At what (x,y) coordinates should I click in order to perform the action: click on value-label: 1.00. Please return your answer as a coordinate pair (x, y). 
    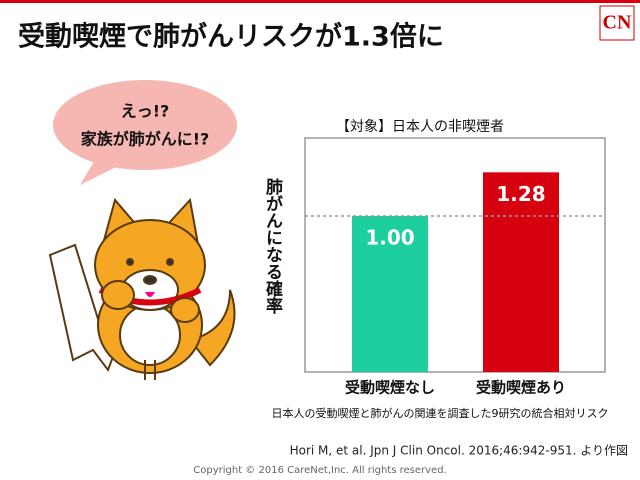
    Looking at the image, I should click on (389, 238).